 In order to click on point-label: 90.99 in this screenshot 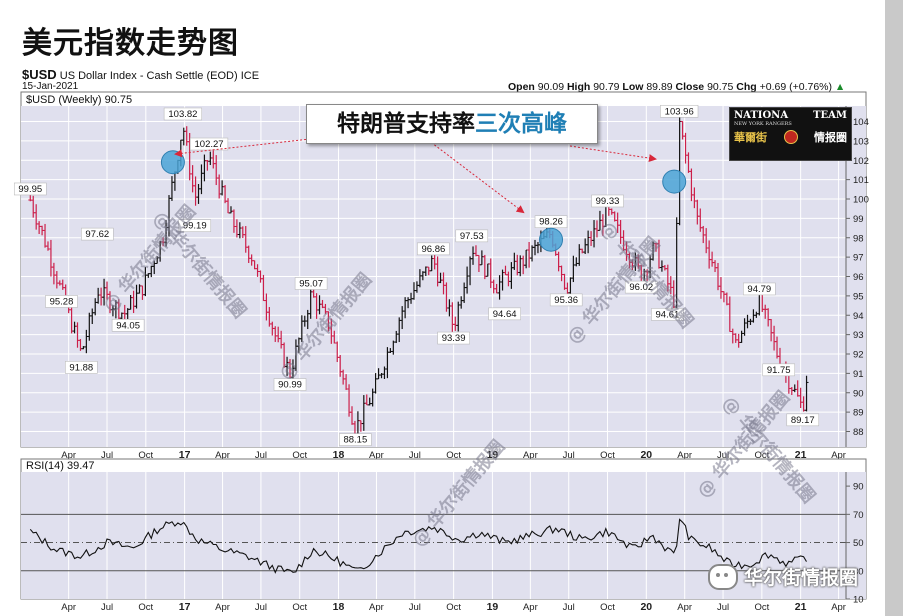, I will do `click(290, 385)`.